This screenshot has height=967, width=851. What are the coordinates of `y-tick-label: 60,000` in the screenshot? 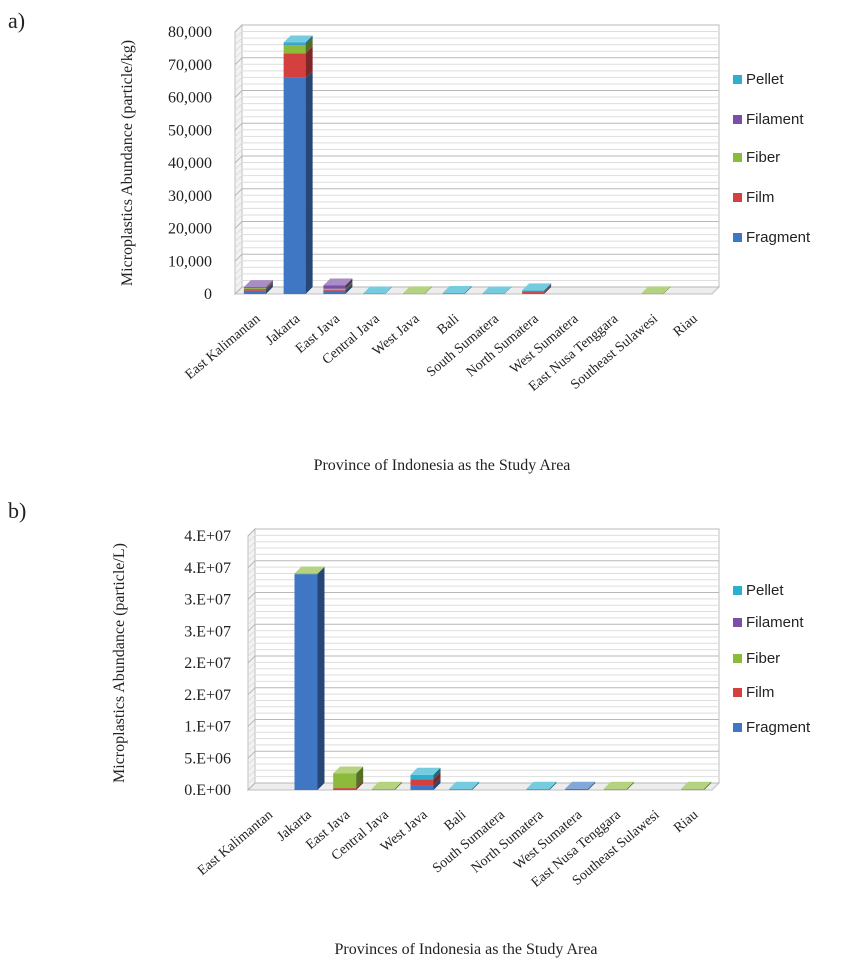 It's located at (190, 98).